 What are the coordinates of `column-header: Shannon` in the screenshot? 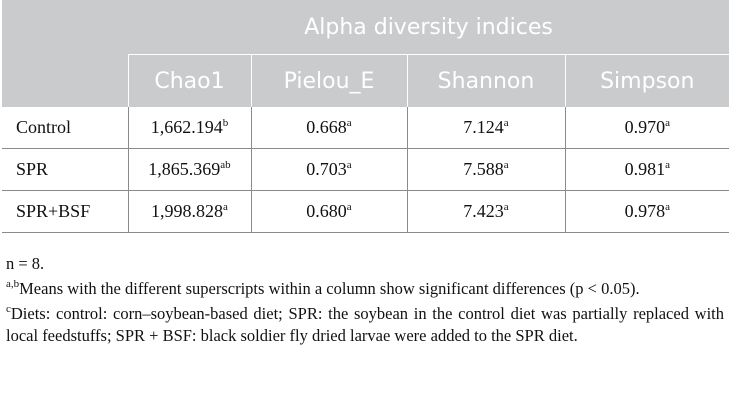 It's located at (485, 80).